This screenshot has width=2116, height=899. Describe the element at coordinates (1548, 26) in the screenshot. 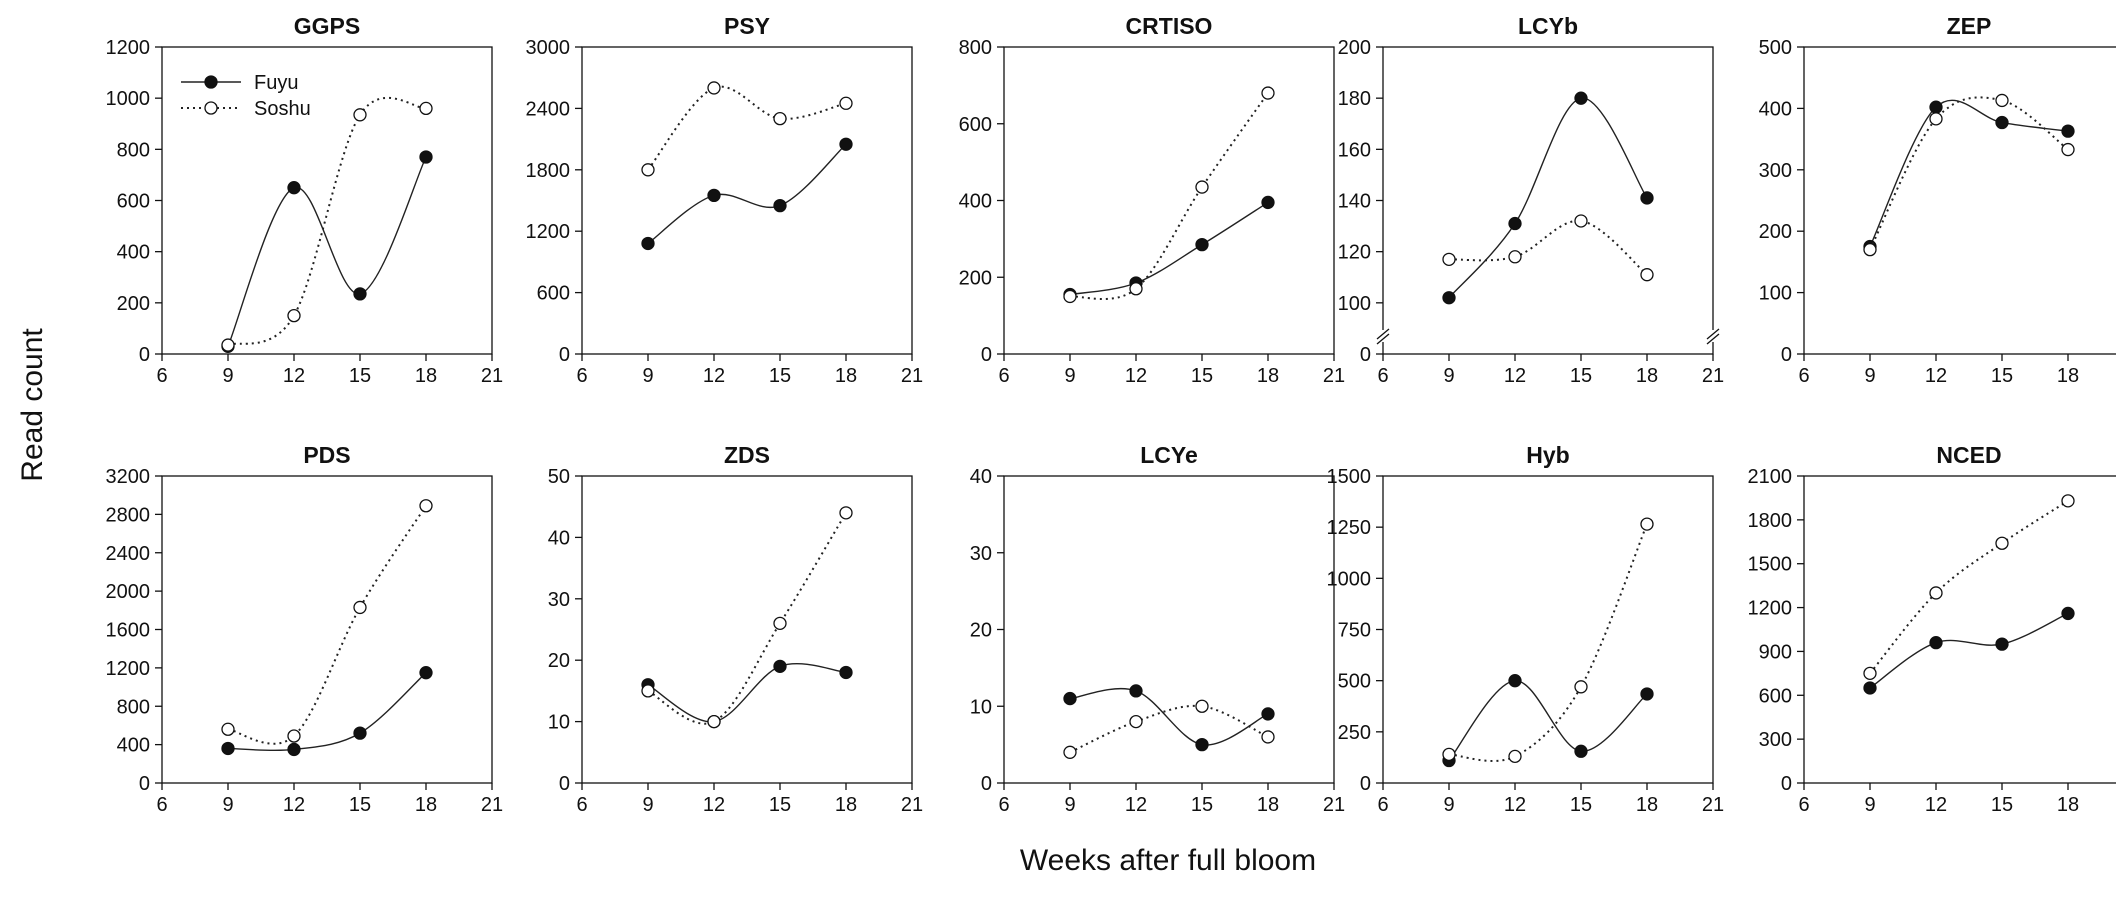

I see `chart-title: LCYb` at that location.